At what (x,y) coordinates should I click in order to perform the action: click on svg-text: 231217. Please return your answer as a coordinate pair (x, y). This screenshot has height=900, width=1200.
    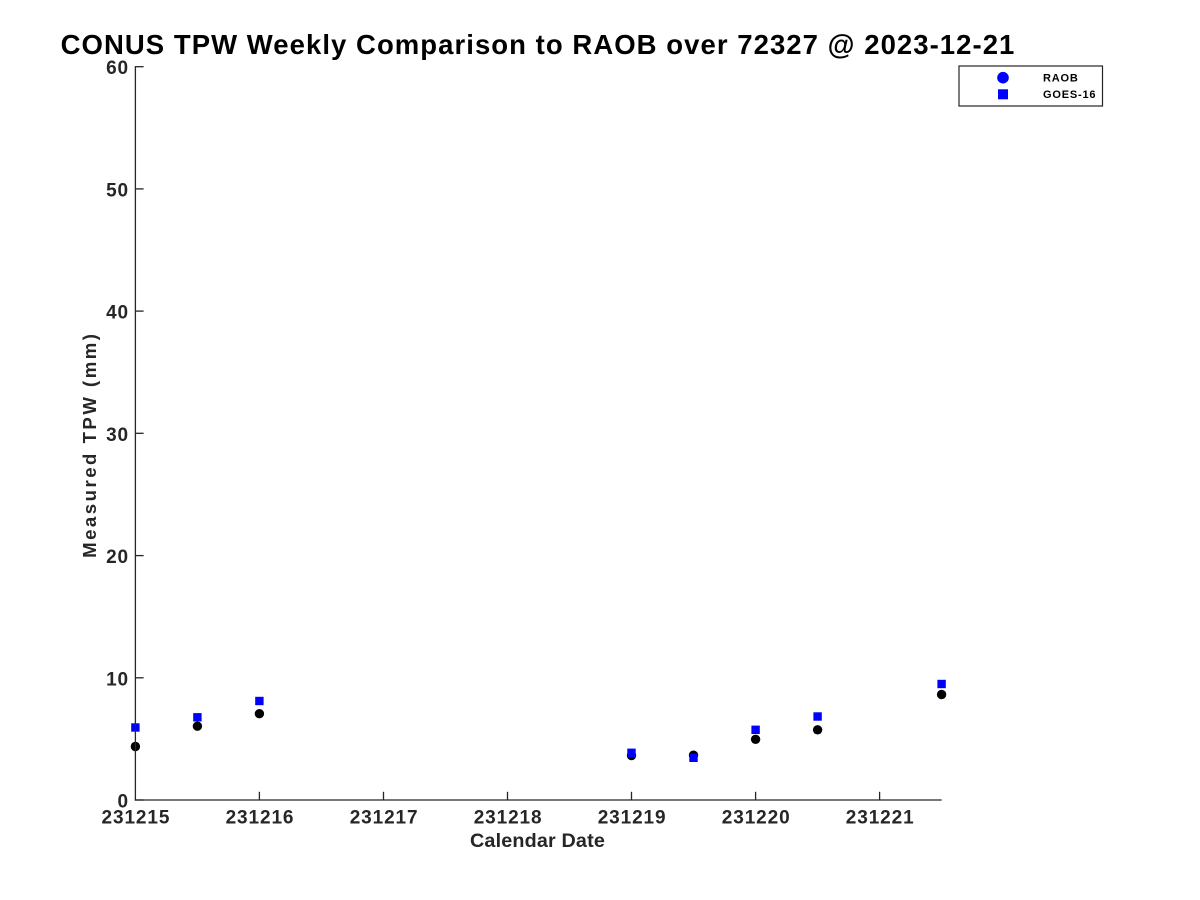
    Looking at the image, I should click on (384, 818).